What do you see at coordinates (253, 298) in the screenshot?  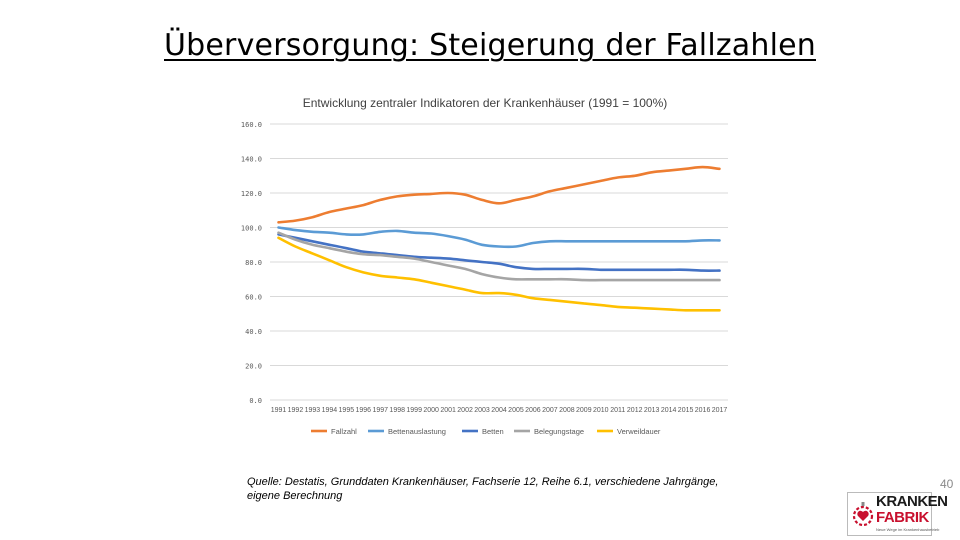 I see `y-tick-label: 60.0` at bounding box center [253, 298].